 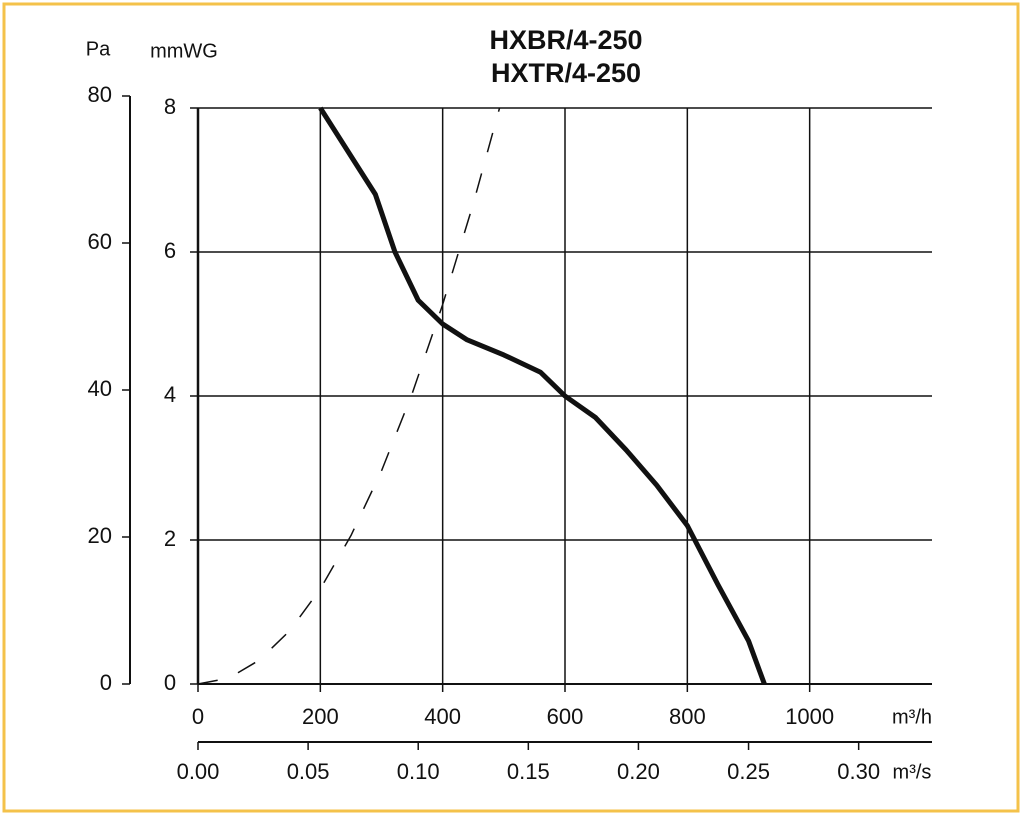 What do you see at coordinates (308, 771) in the screenshot?
I see `x2-tick-label: 0.05` at bounding box center [308, 771].